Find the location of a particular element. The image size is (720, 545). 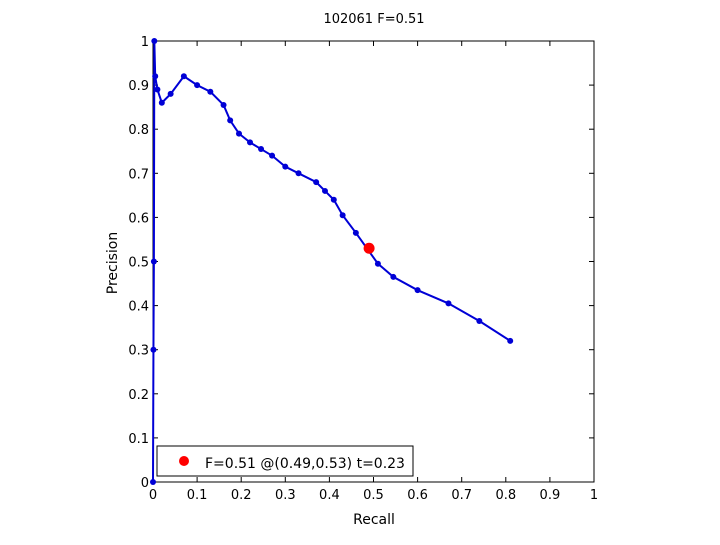

x-tick-label: 0.7 is located at coordinates (461, 495).